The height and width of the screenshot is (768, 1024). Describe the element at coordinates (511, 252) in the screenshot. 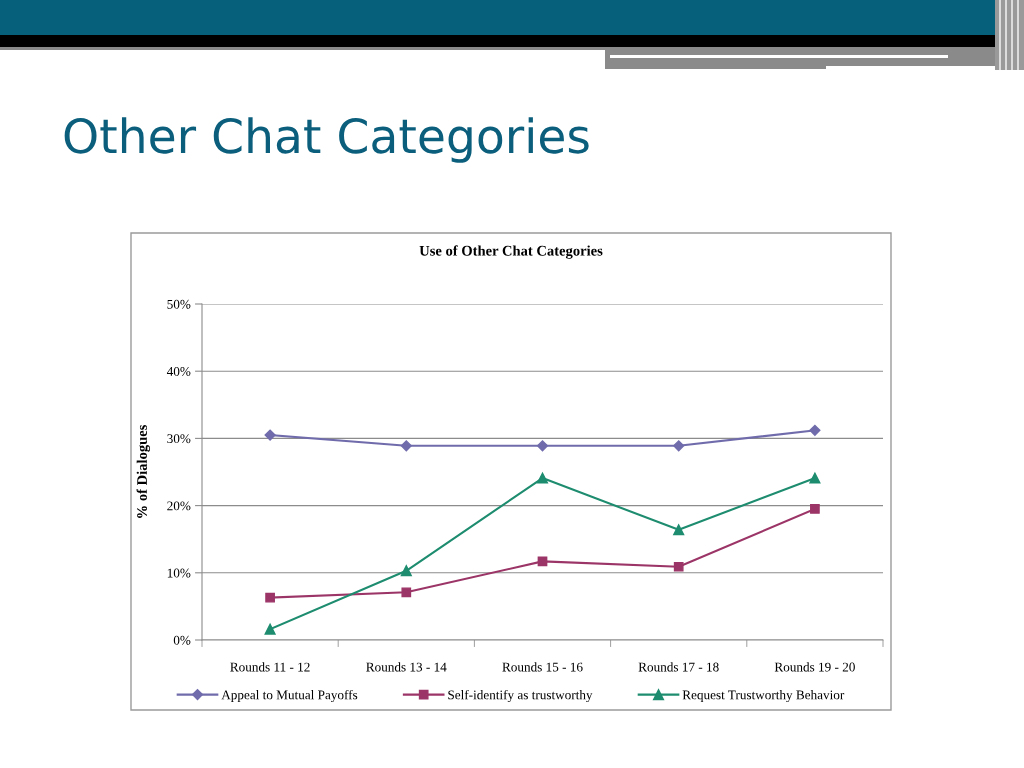

I see `chart-subtitle: Use of Other Chat Categories` at that location.